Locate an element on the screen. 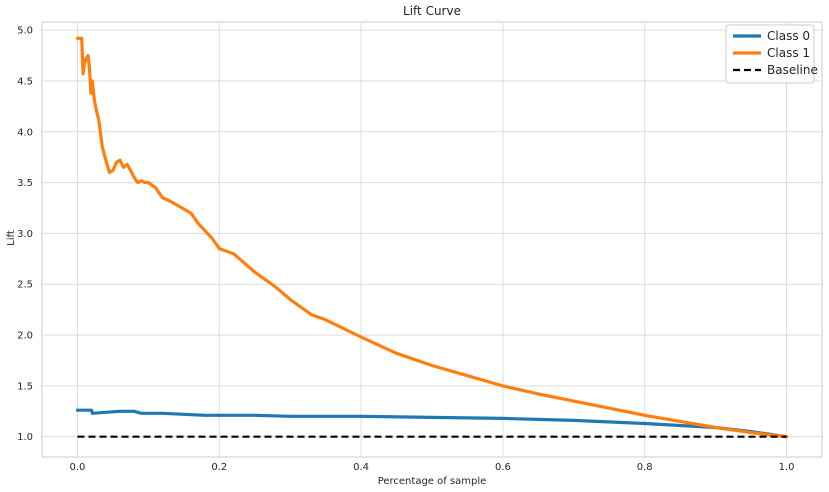 The image size is (829, 492). y-tick-label: 4.5 is located at coordinates (25, 81).